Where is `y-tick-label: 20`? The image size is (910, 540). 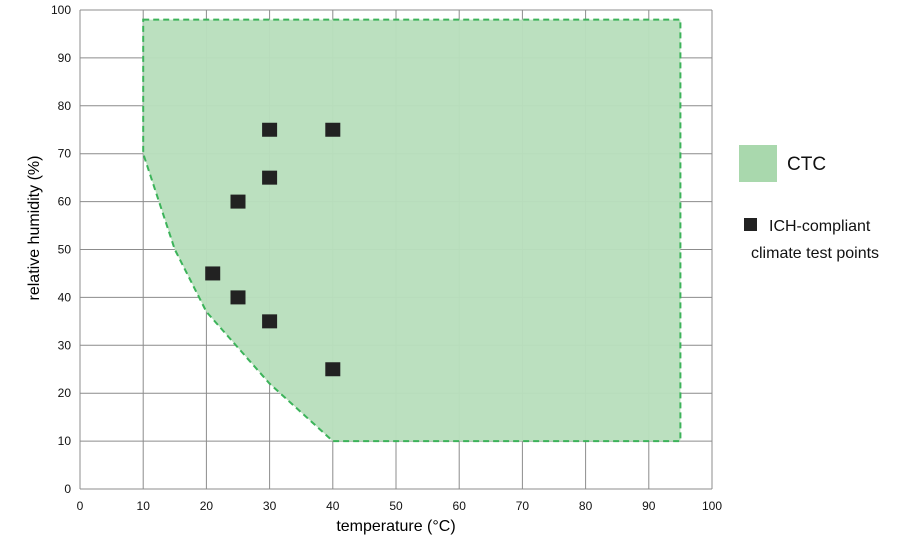 y-tick-label: 20 is located at coordinates (65, 393).